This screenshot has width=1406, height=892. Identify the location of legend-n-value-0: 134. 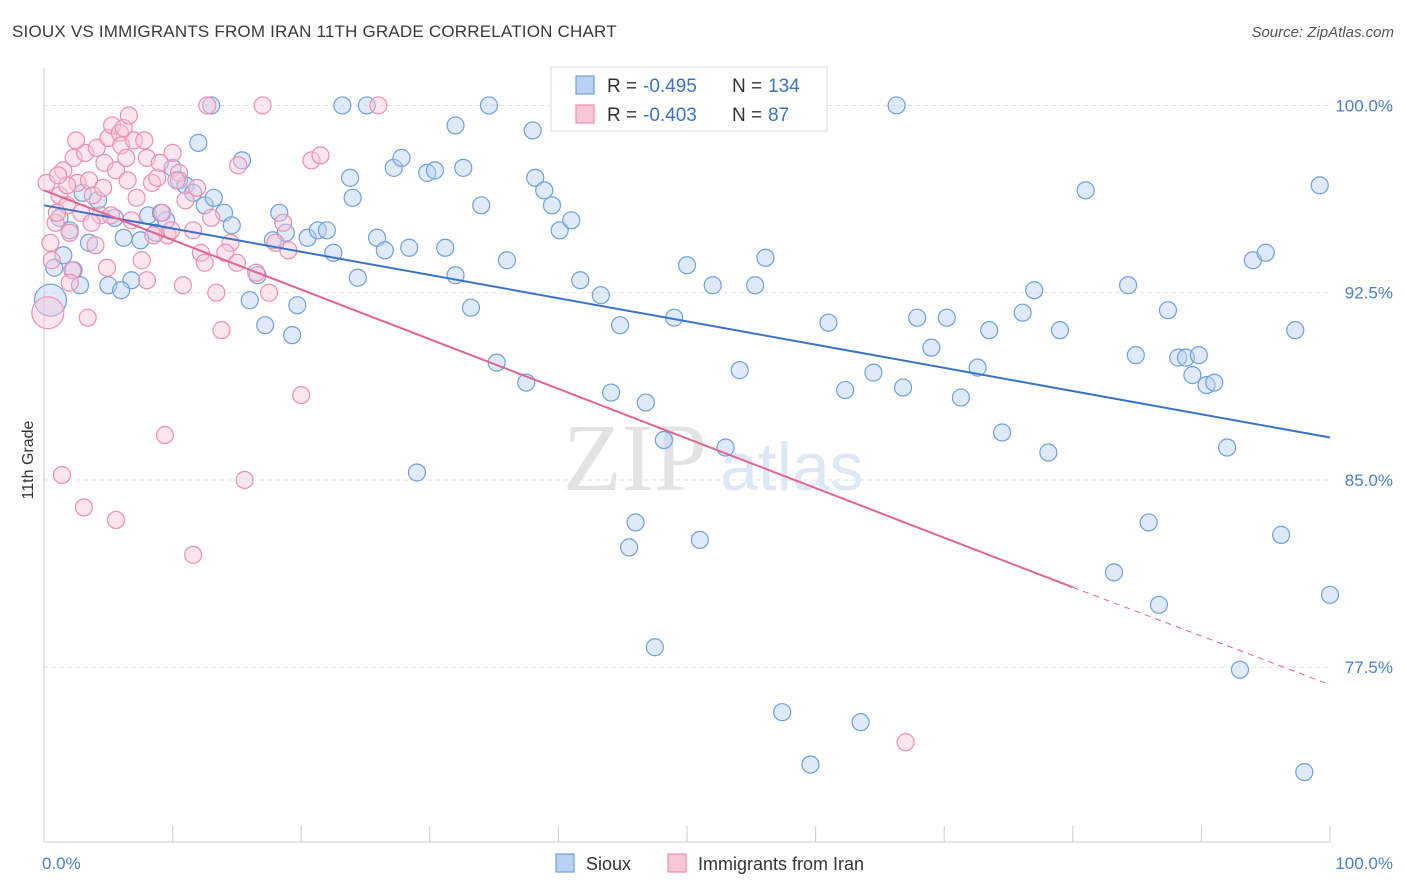
(784, 86).